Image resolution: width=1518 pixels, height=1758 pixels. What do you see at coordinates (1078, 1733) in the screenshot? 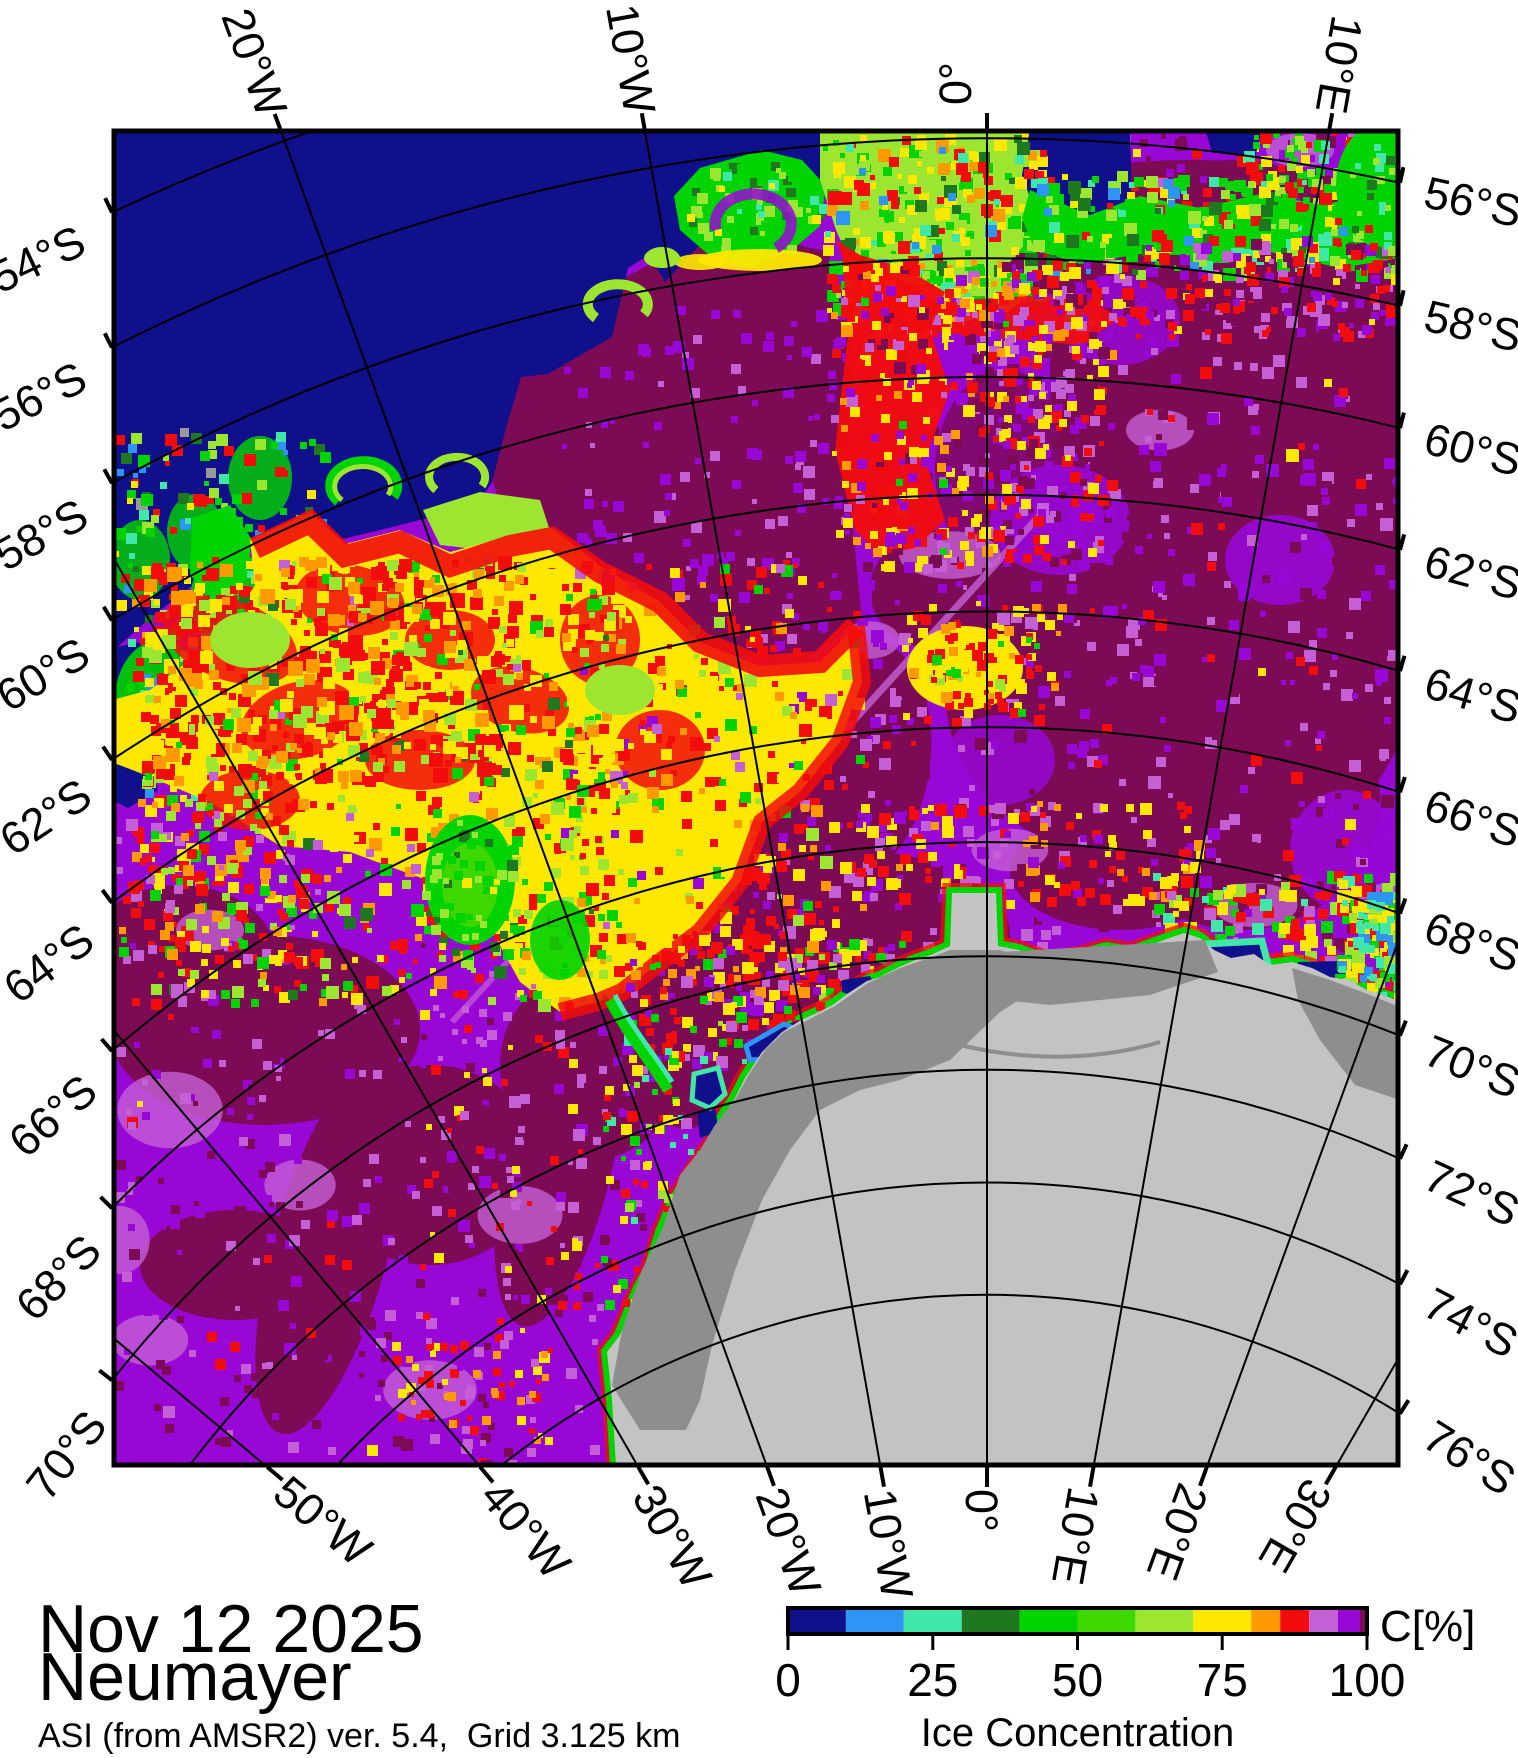
I see `svg-text: Ice Concentration` at bounding box center [1078, 1733].